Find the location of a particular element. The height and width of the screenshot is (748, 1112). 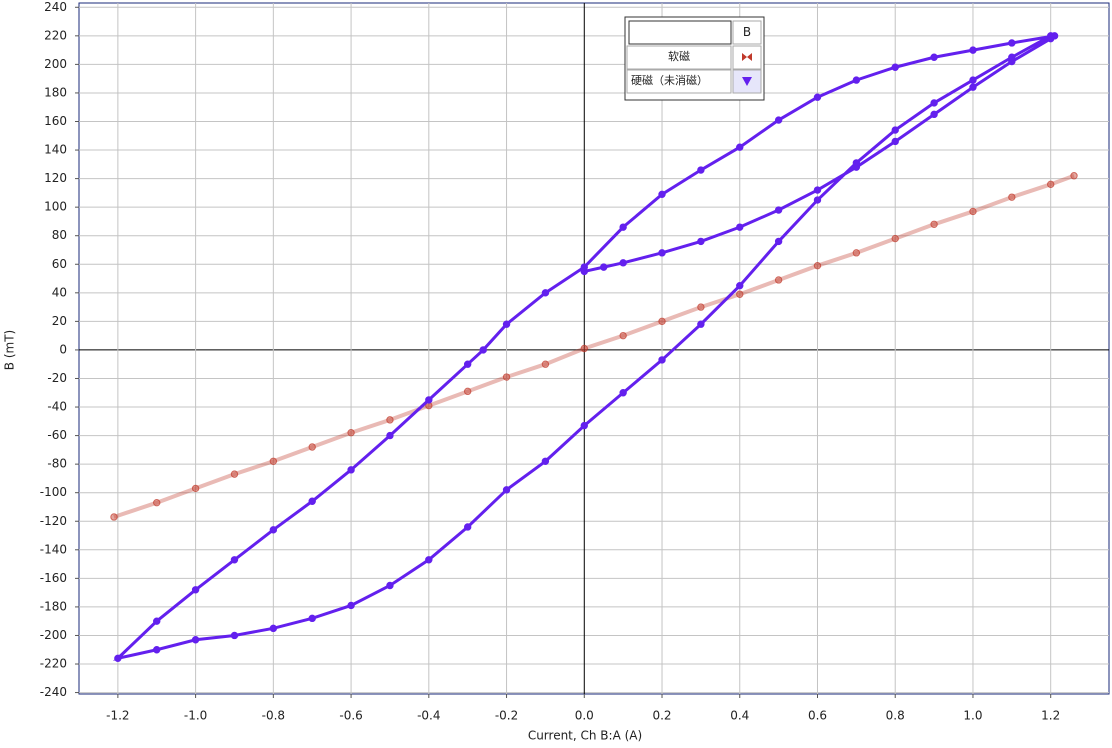

y-tick-label: 180 is located at coordinates (55, 92).